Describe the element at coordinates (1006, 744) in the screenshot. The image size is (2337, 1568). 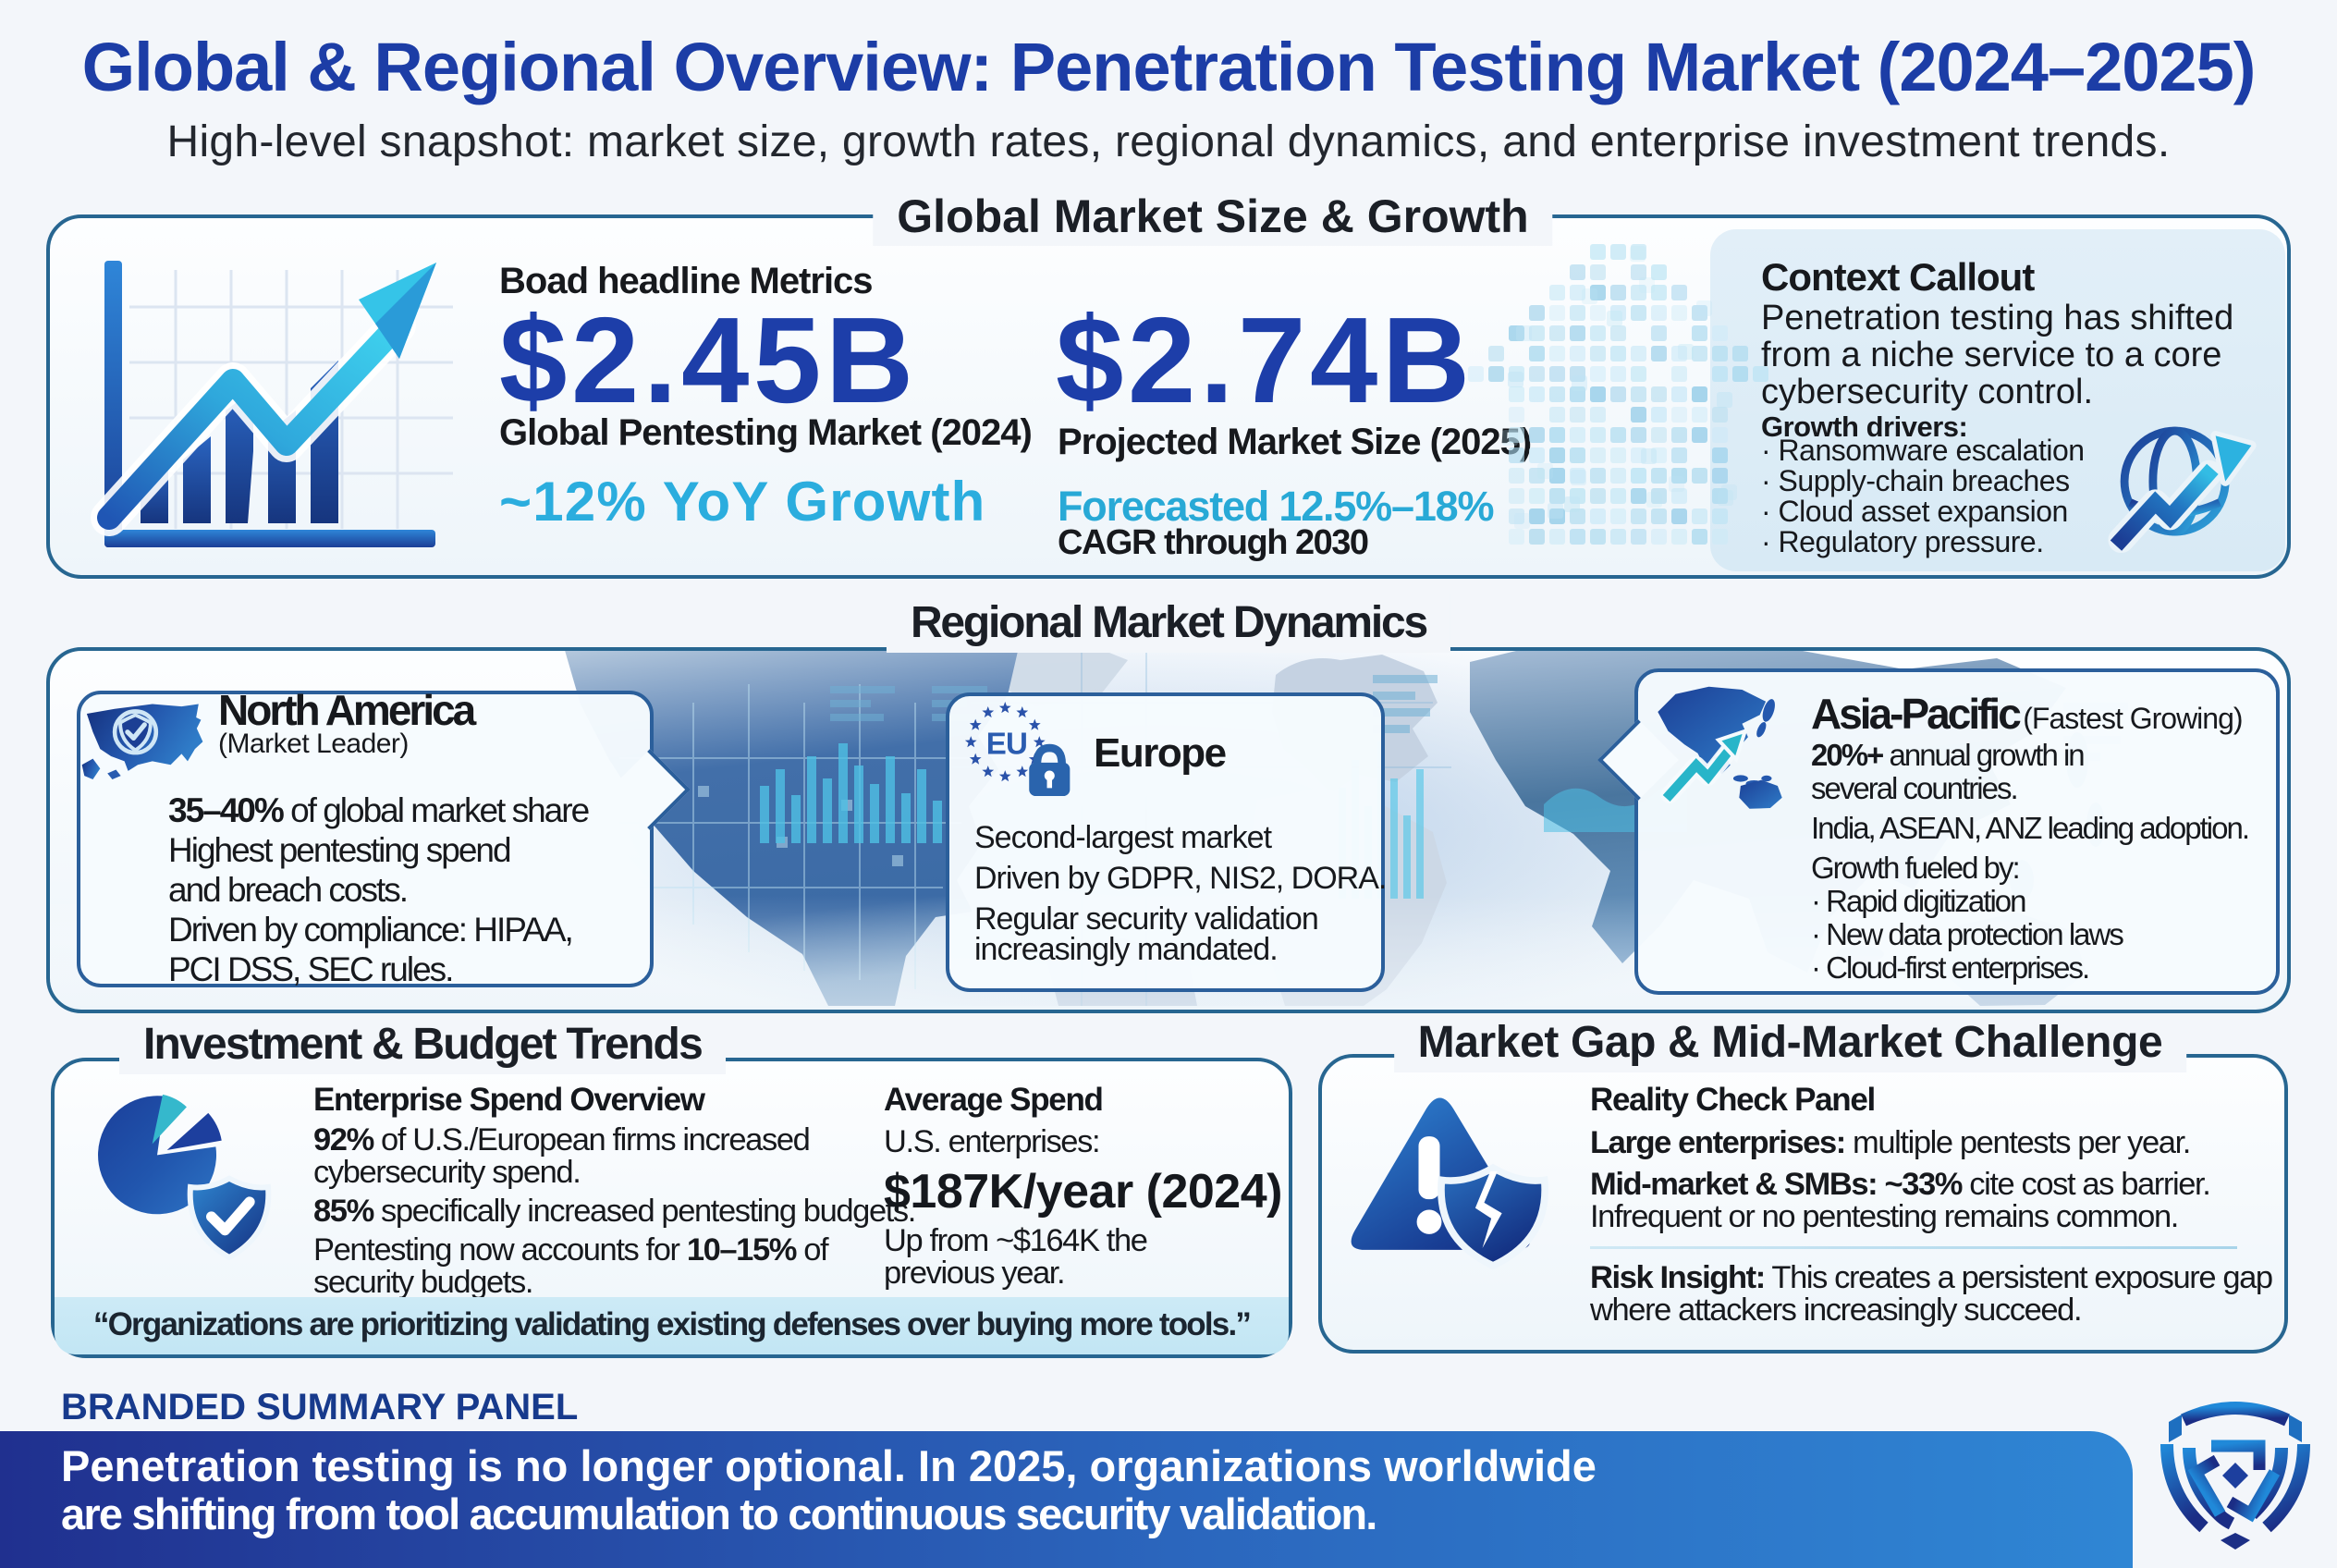
I see `svg-text: EU` at that location.